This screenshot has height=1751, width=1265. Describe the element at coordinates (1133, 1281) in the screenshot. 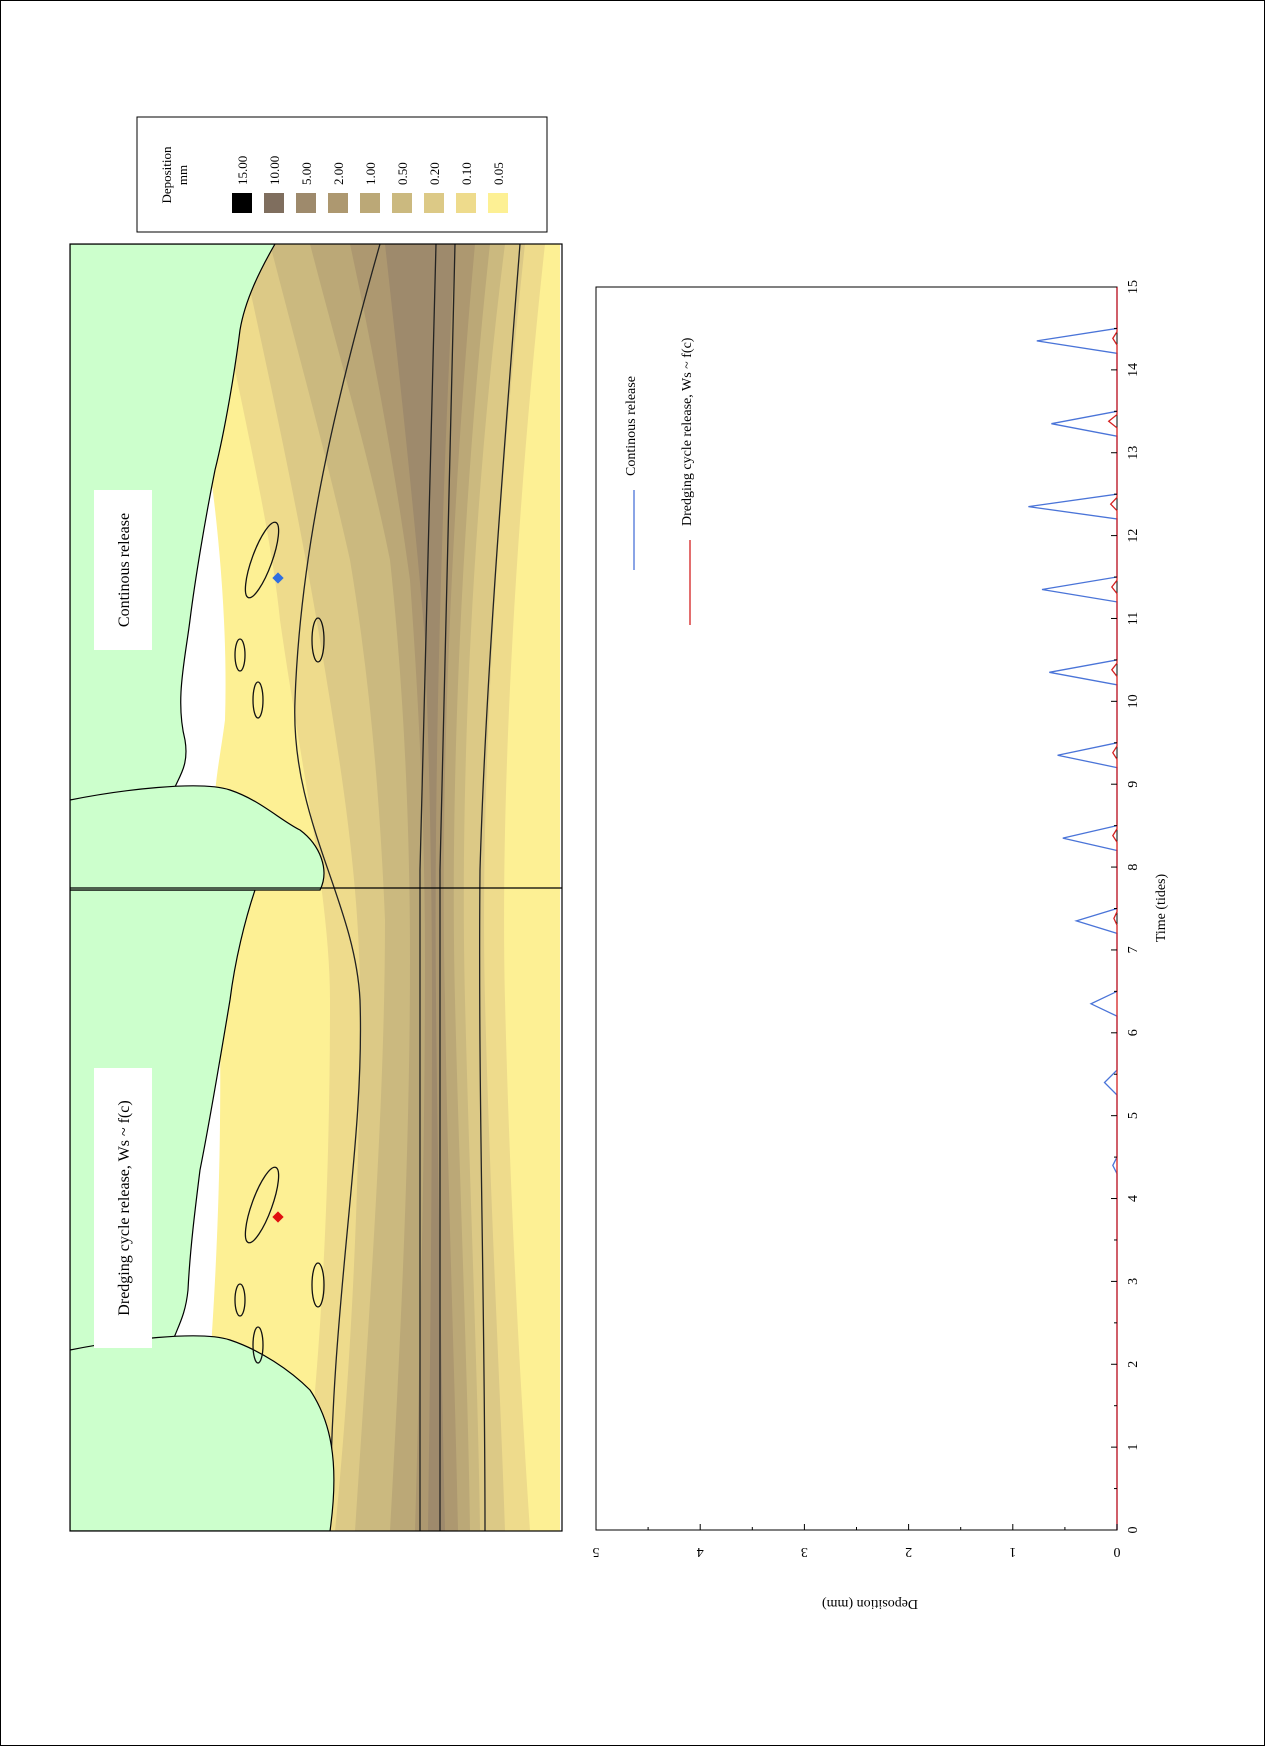

I see `x-tick-label: 3` at that location.